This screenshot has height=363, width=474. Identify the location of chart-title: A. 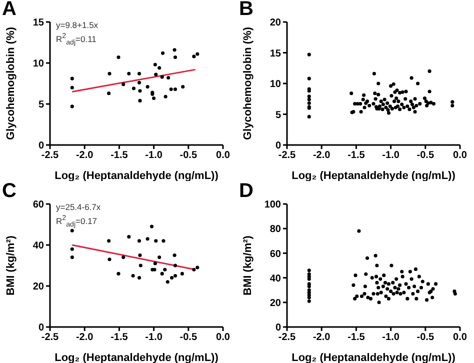
(9, 10).